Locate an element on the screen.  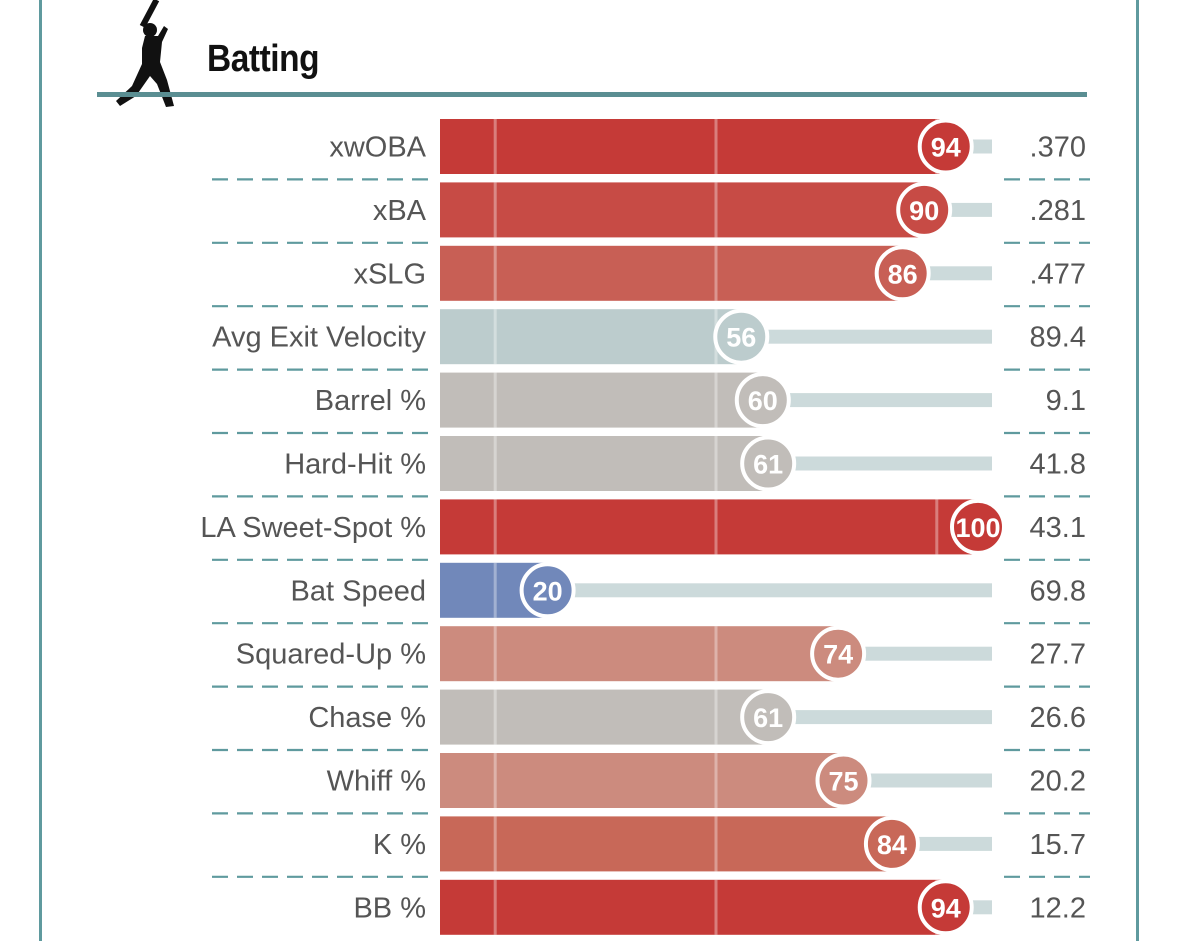
bar-squared-up- is located at coordinates (639, 654).